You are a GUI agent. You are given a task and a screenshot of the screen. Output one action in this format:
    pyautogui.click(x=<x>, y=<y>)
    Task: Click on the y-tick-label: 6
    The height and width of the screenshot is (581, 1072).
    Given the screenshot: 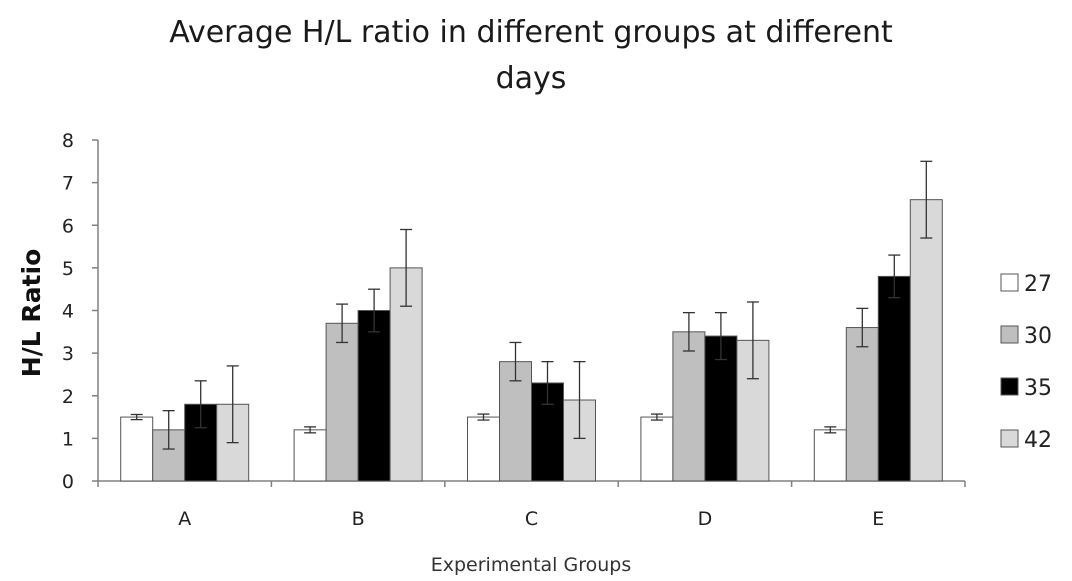 What is the action you would take?
    pyautogui.click(x=68, y=226)
    